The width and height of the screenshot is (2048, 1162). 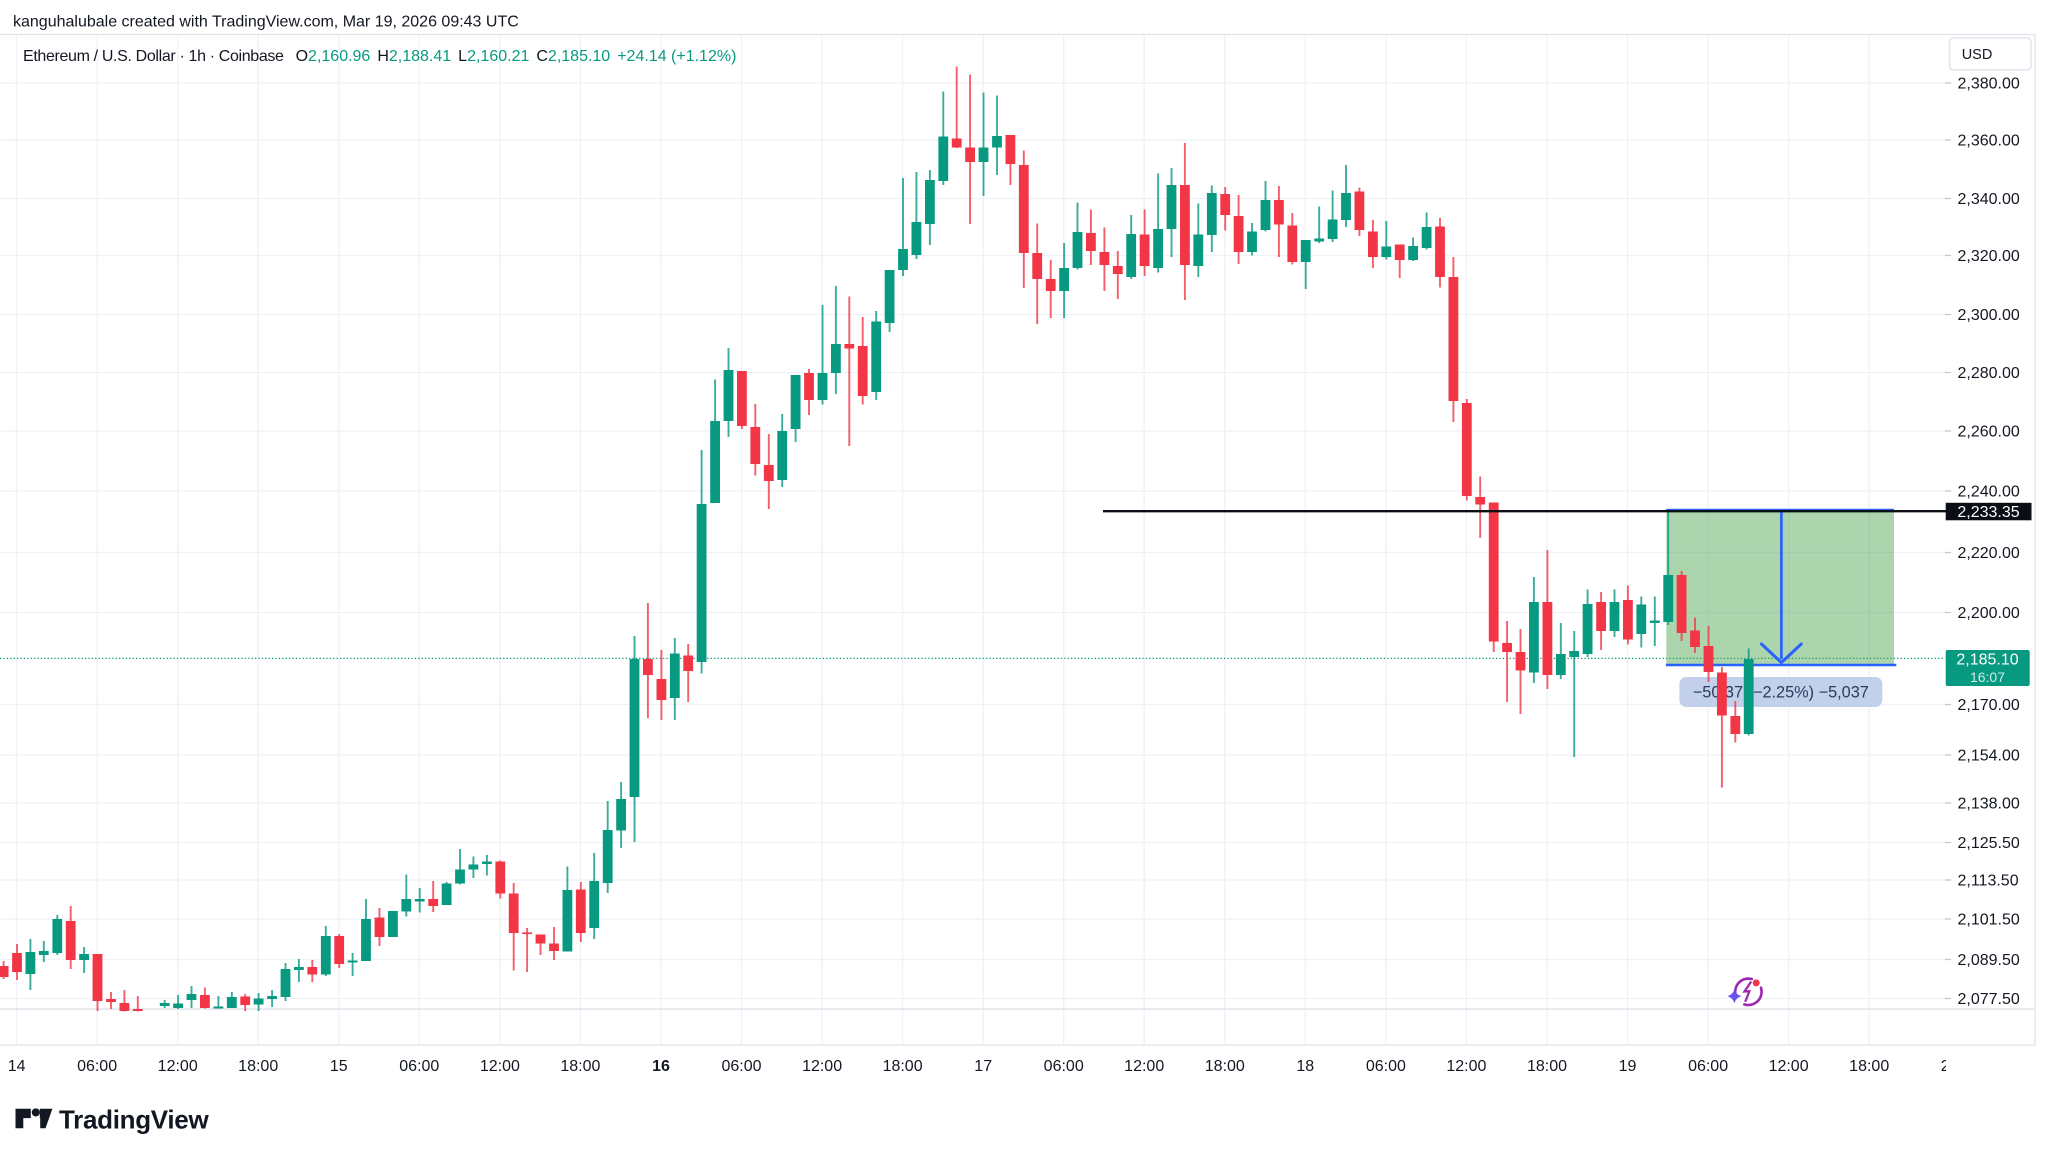 What do you see at coordinates (1987, 660) in the screenshot?
I see `svg-text: 2,185.10` at bounding box center [1987, 660].